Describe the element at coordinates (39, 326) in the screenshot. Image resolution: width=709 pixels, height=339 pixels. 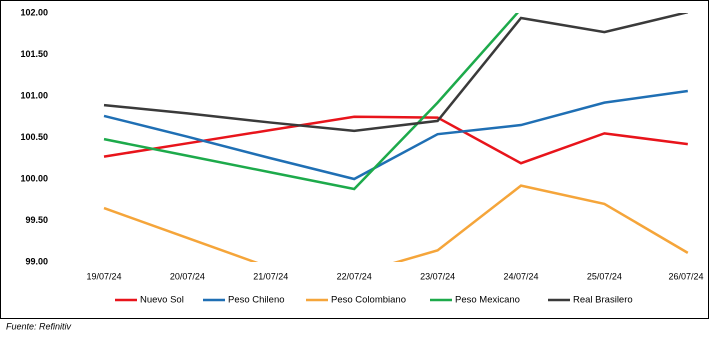
I see `source-note: Fuente: Refinitiv` at that location.